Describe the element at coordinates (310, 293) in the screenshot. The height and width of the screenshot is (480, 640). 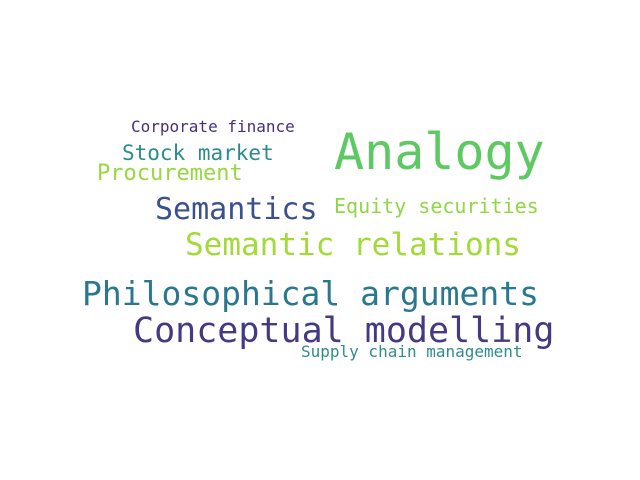
I see `word-philosophical-arguments: Philosophical arguments` at that location.